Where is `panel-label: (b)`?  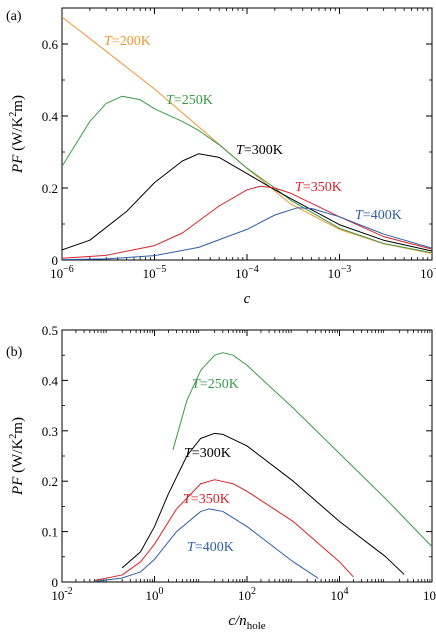
panel-label: (b) is located at coordinates (14, 352).